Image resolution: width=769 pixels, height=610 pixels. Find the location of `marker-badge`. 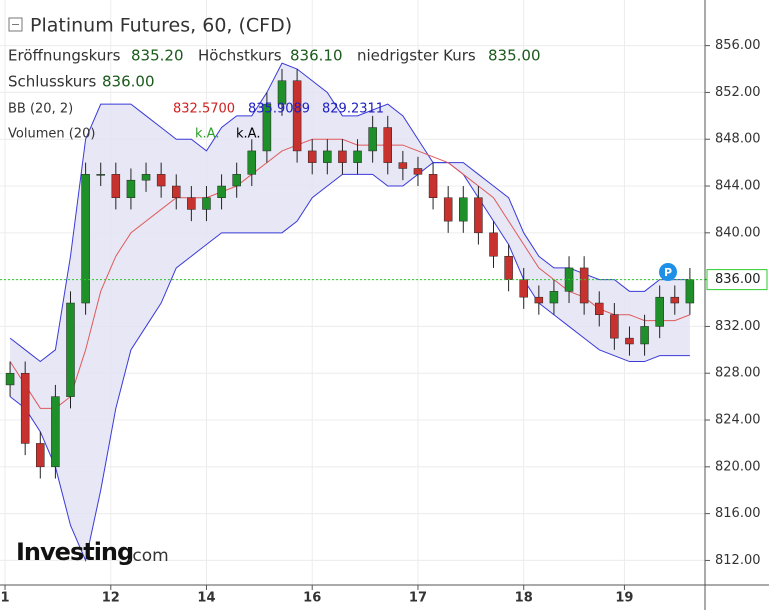

marker-badge is located at coordinates (668, 272).